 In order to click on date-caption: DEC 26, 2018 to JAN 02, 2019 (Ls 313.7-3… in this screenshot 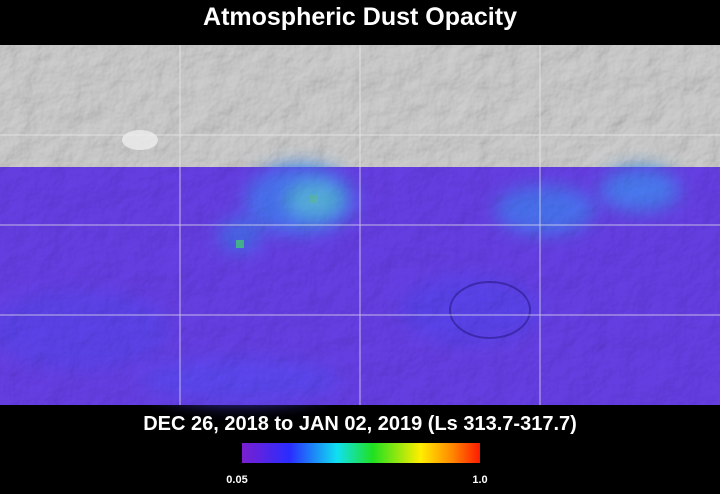, I will do `click(360, 424)`.